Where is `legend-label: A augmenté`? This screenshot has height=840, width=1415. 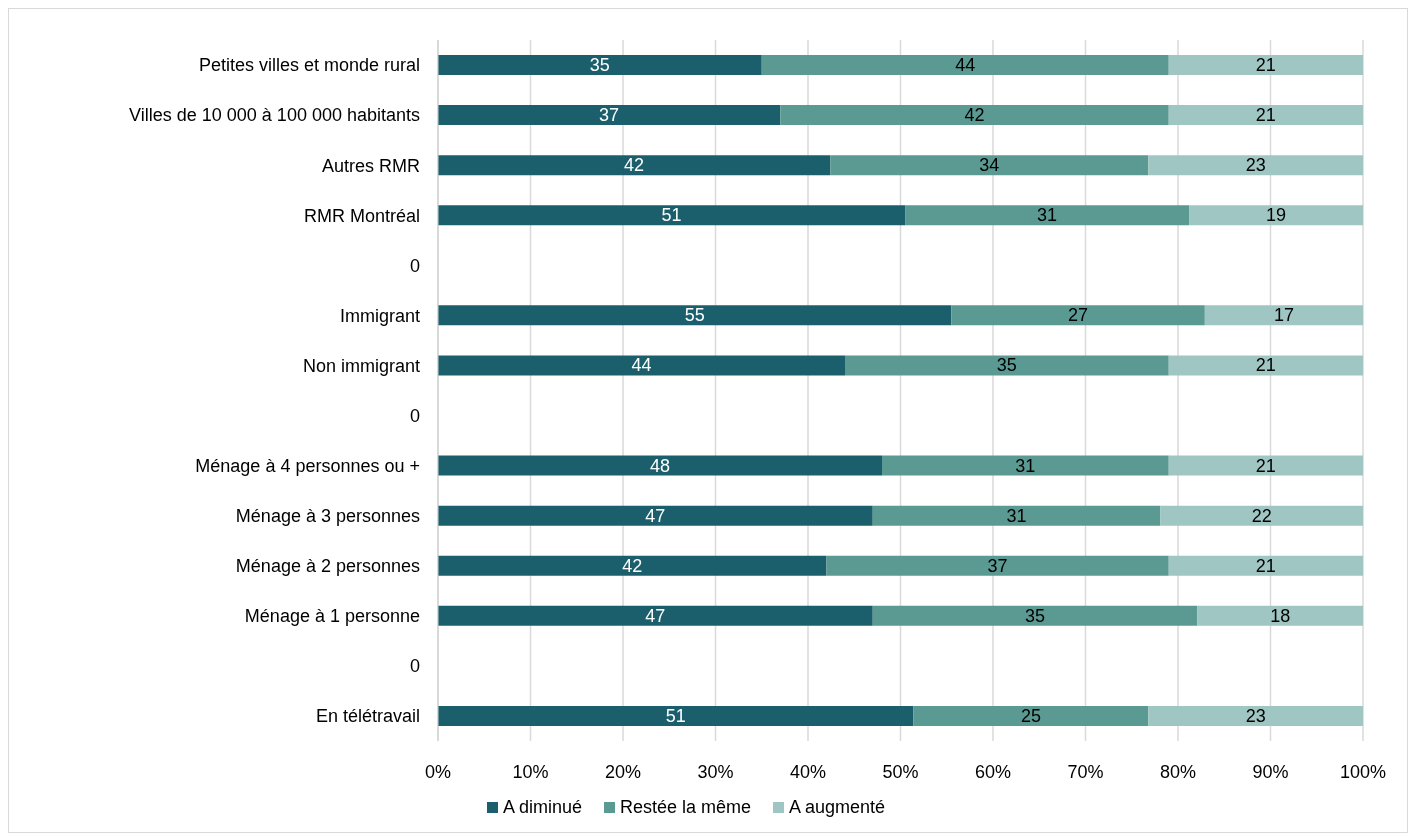
legend-label: A augmenté is located at coordinates (837, 807).